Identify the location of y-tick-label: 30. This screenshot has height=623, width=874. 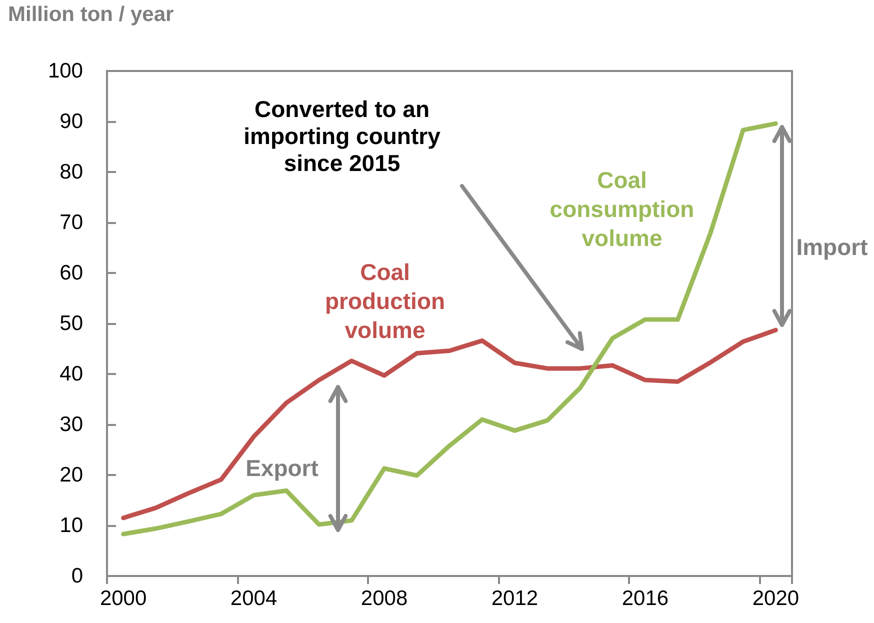
(71, 424).